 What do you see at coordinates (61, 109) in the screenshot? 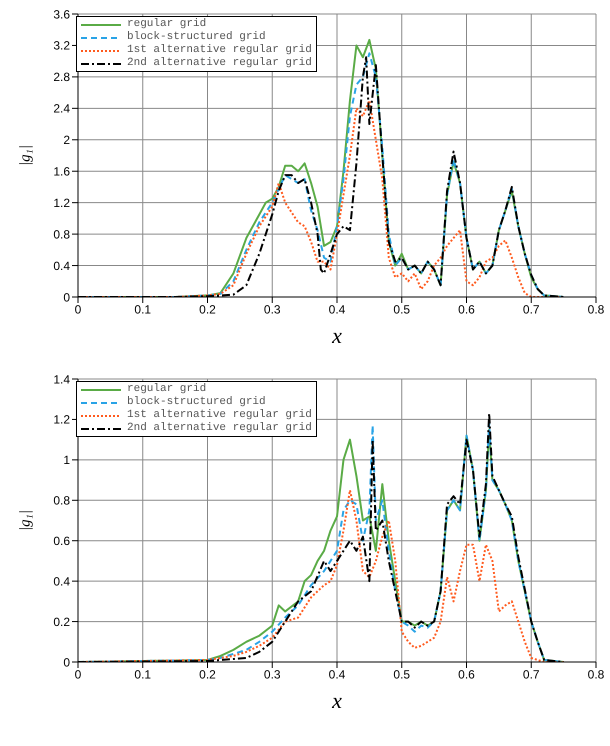
I see `y-tick-label: 2.4` at bounding box center [61, 109].